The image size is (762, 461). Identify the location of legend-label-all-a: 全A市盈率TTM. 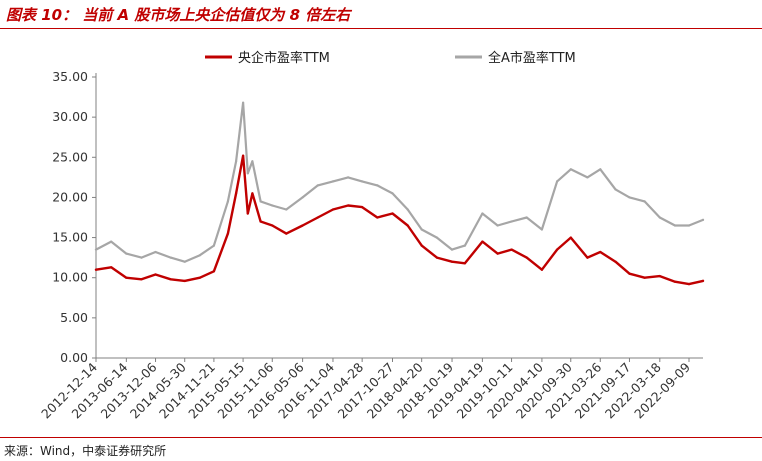
(532, 58).